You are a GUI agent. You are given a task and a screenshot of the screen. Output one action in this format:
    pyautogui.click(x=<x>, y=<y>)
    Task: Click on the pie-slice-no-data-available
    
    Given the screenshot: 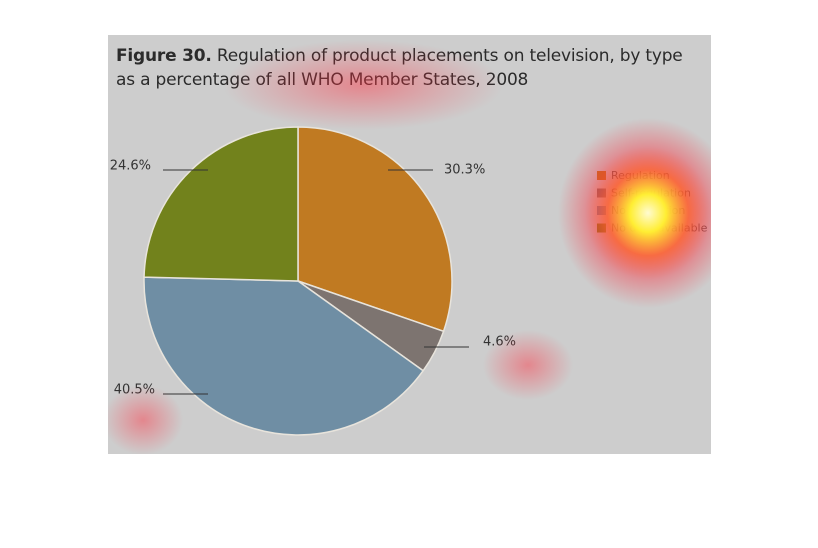 What is the action you would take?
    pyautogui.click(x=221, y=204)
    